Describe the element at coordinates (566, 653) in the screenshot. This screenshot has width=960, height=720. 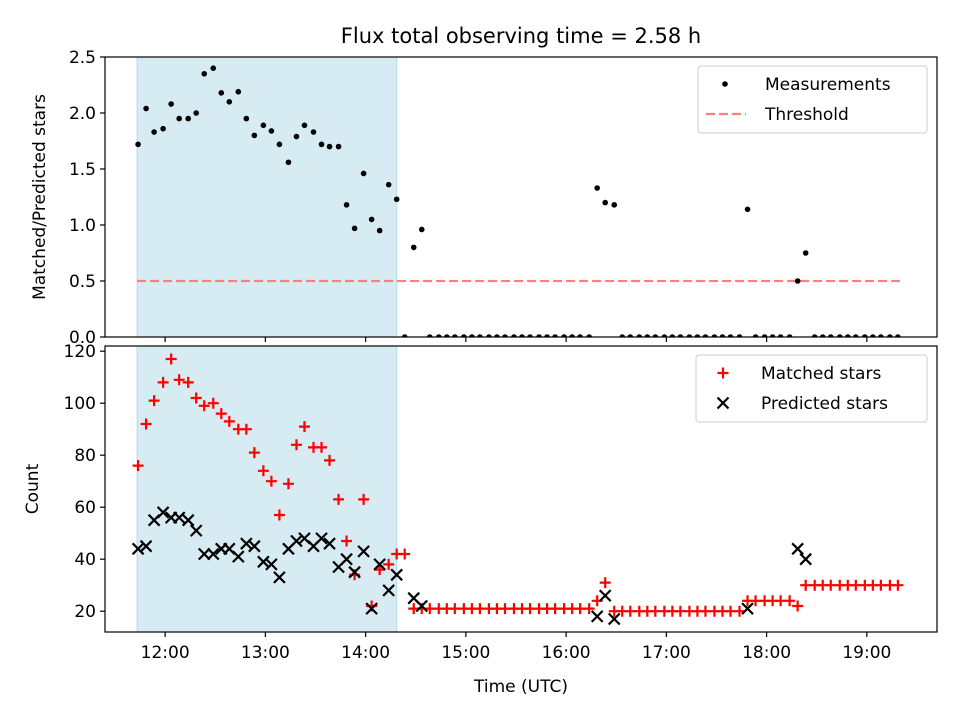
I see `x-tick-label: 16:00` at that location.